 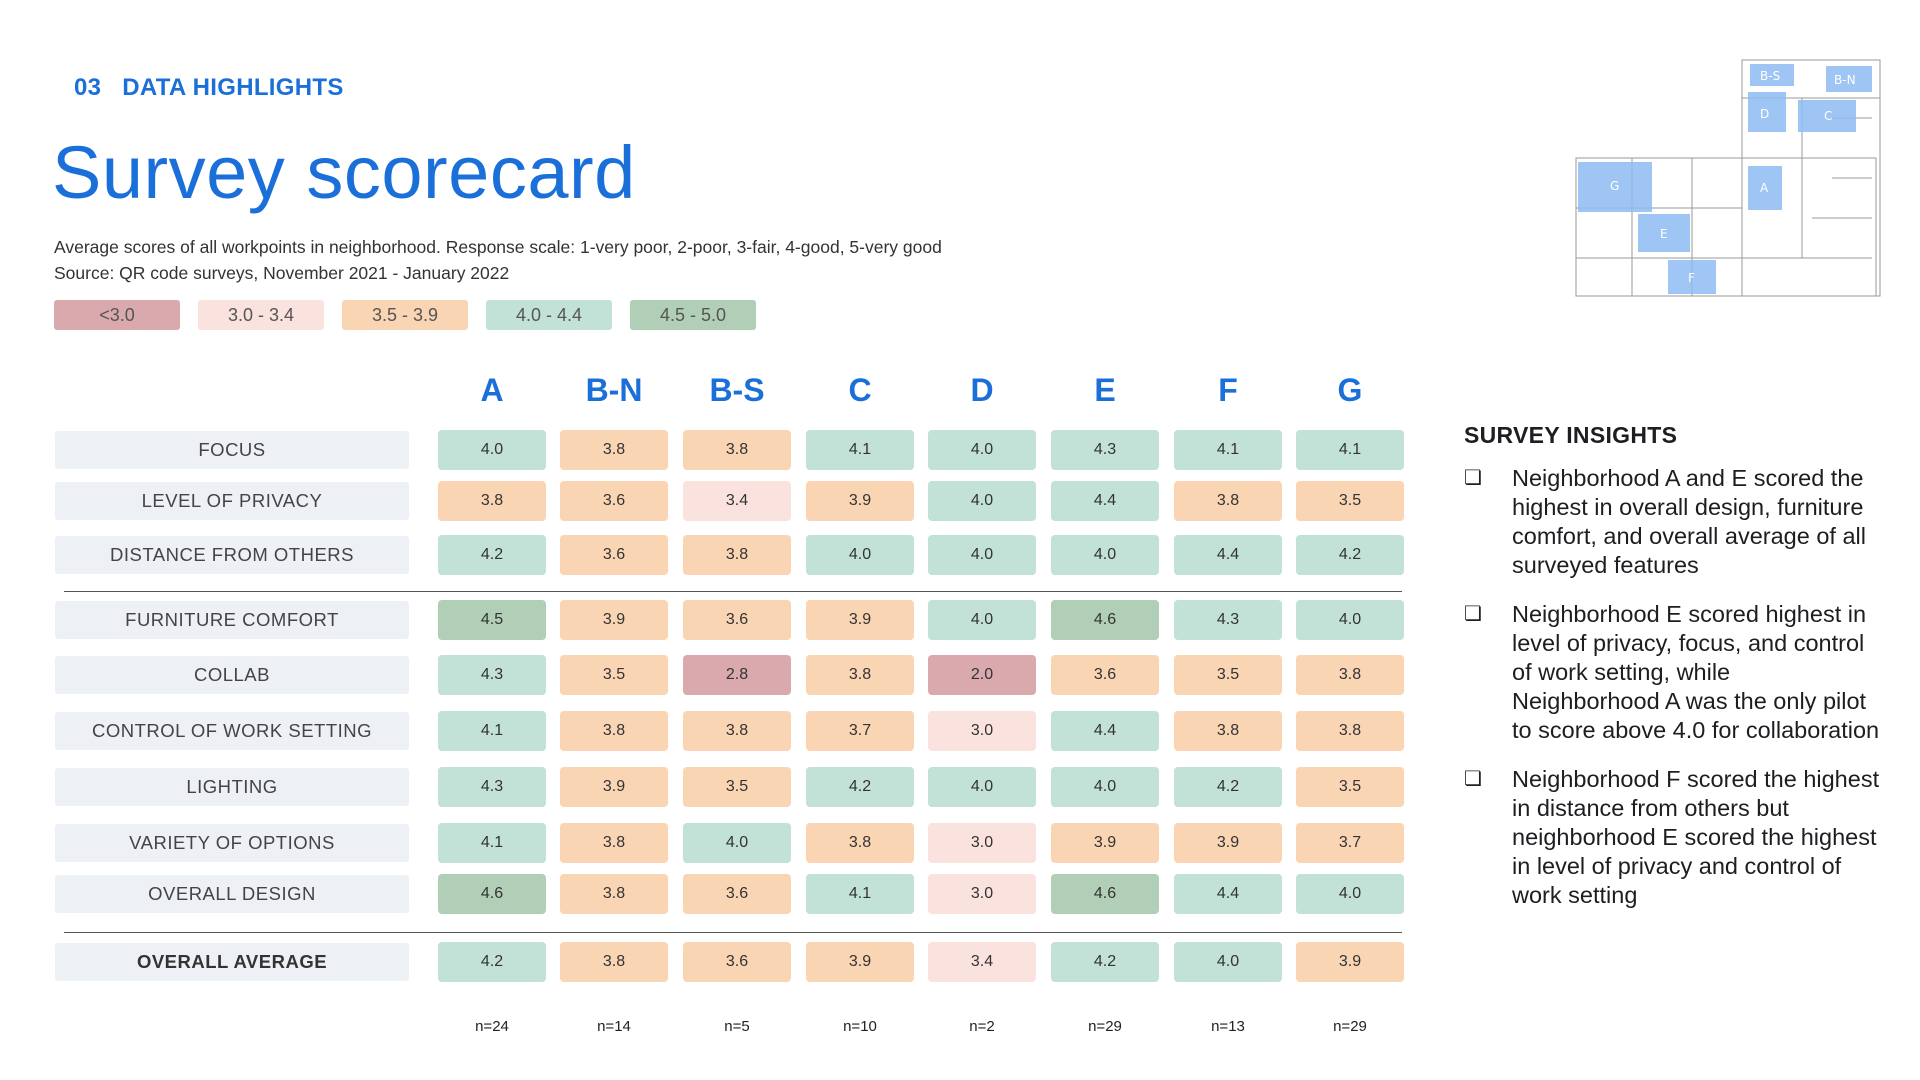 What do you see at coordinates (232, 501) in the screenshot?
I see `row-label: LEVEL OF PRIVACY` at bounding box center [232, 501].